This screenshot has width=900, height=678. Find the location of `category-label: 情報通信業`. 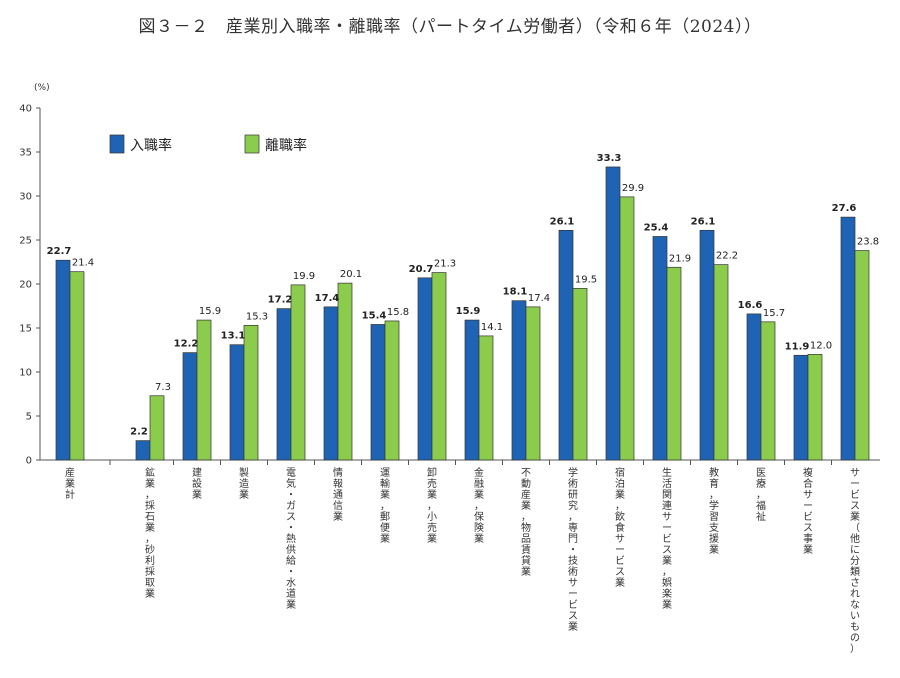

category-label: 情報通信業 is located at coordinates (338, 494).